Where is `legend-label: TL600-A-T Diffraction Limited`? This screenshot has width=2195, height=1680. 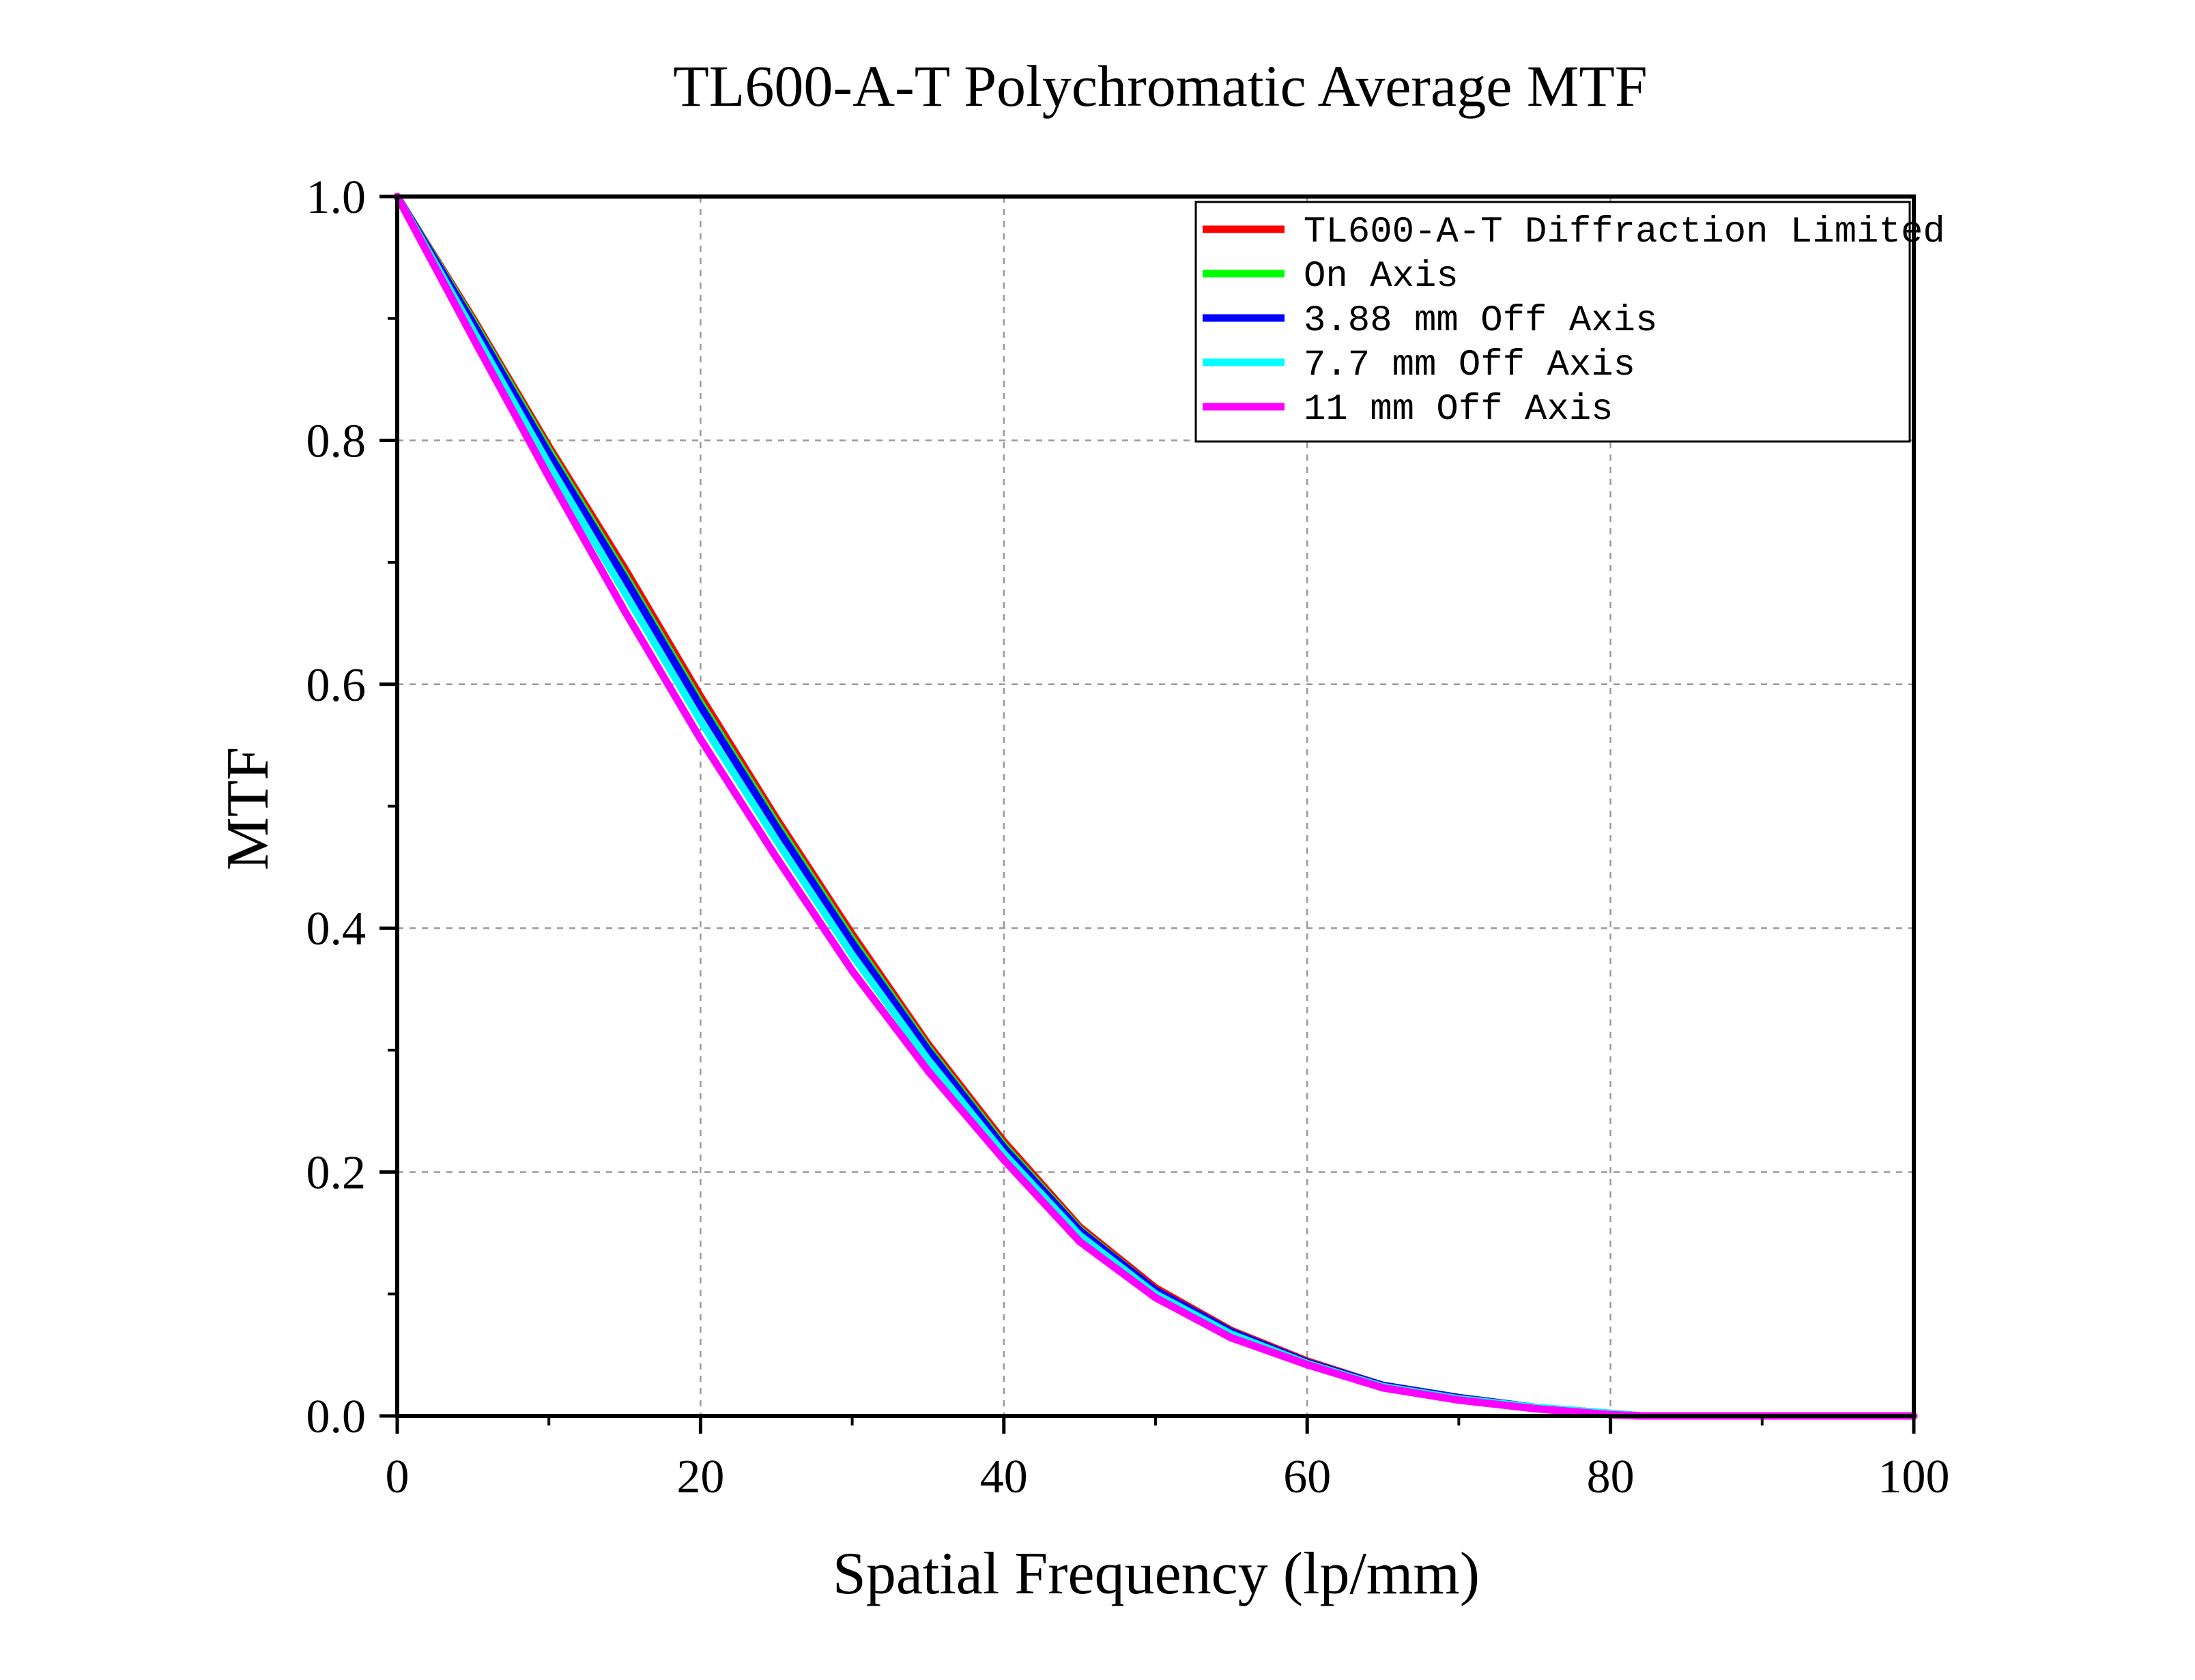
legend-label: TL600-A-T Diffraction Limited is located at coordinates (1624, 232).